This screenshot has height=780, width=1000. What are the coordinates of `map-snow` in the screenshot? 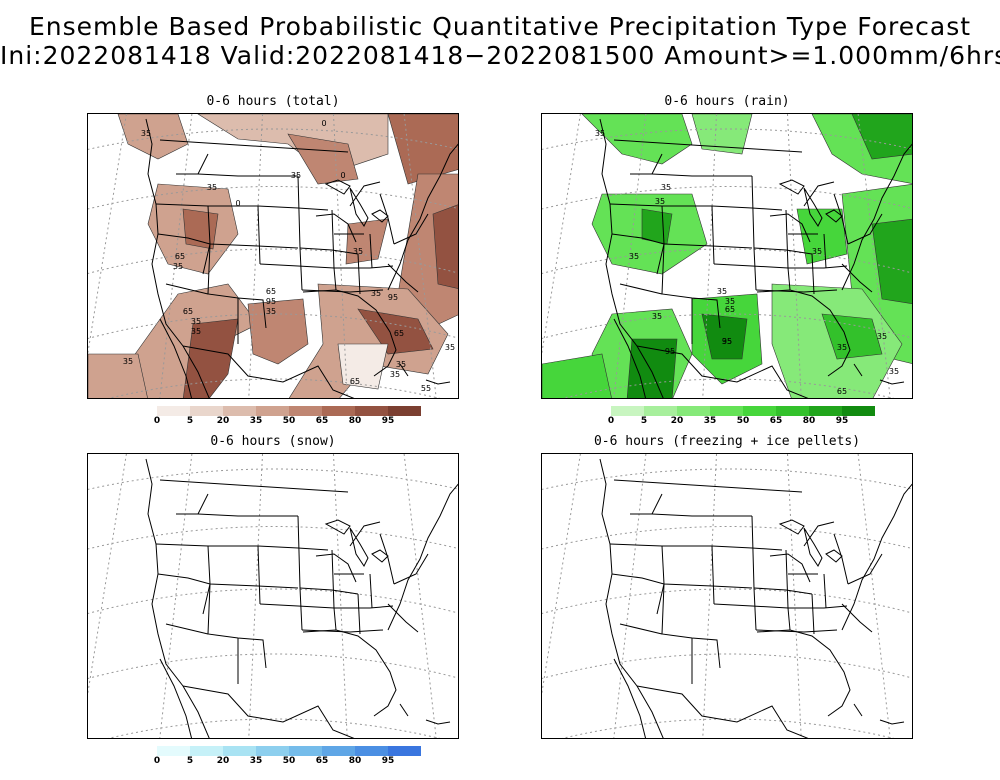 It's located at (273, 596).